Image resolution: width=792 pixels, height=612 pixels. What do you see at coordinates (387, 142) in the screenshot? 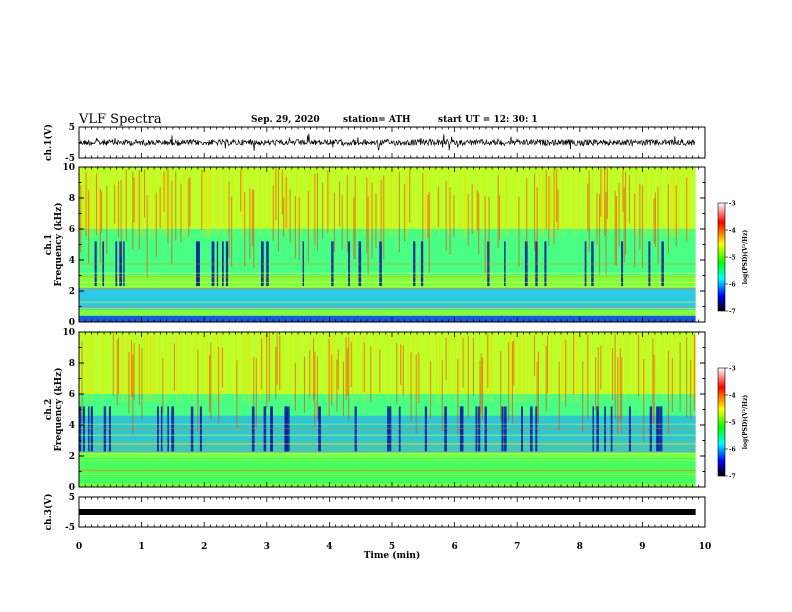
I see `ch1-waveform-trace` at bounding box center [387, 142].